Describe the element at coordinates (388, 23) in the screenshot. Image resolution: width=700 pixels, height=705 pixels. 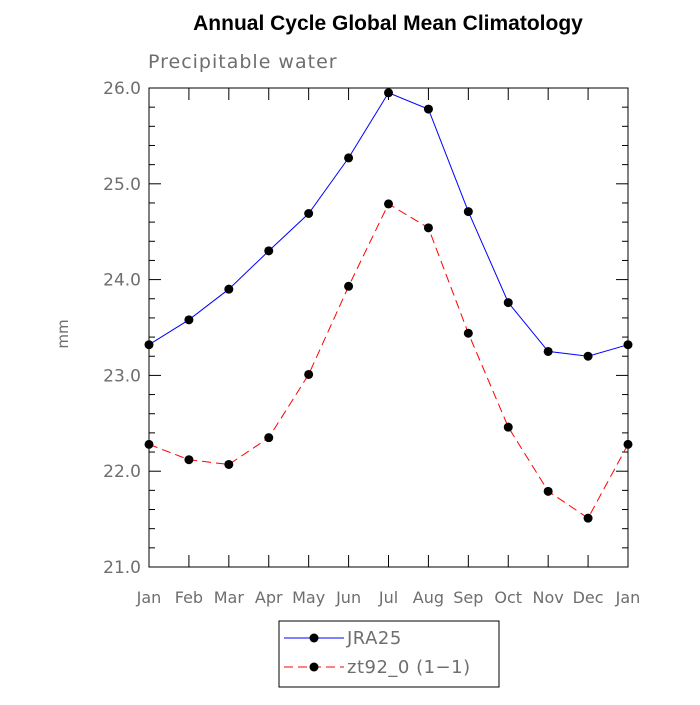
I see `chart-title: Annual Cycle Global Mean Climatology` at that location.